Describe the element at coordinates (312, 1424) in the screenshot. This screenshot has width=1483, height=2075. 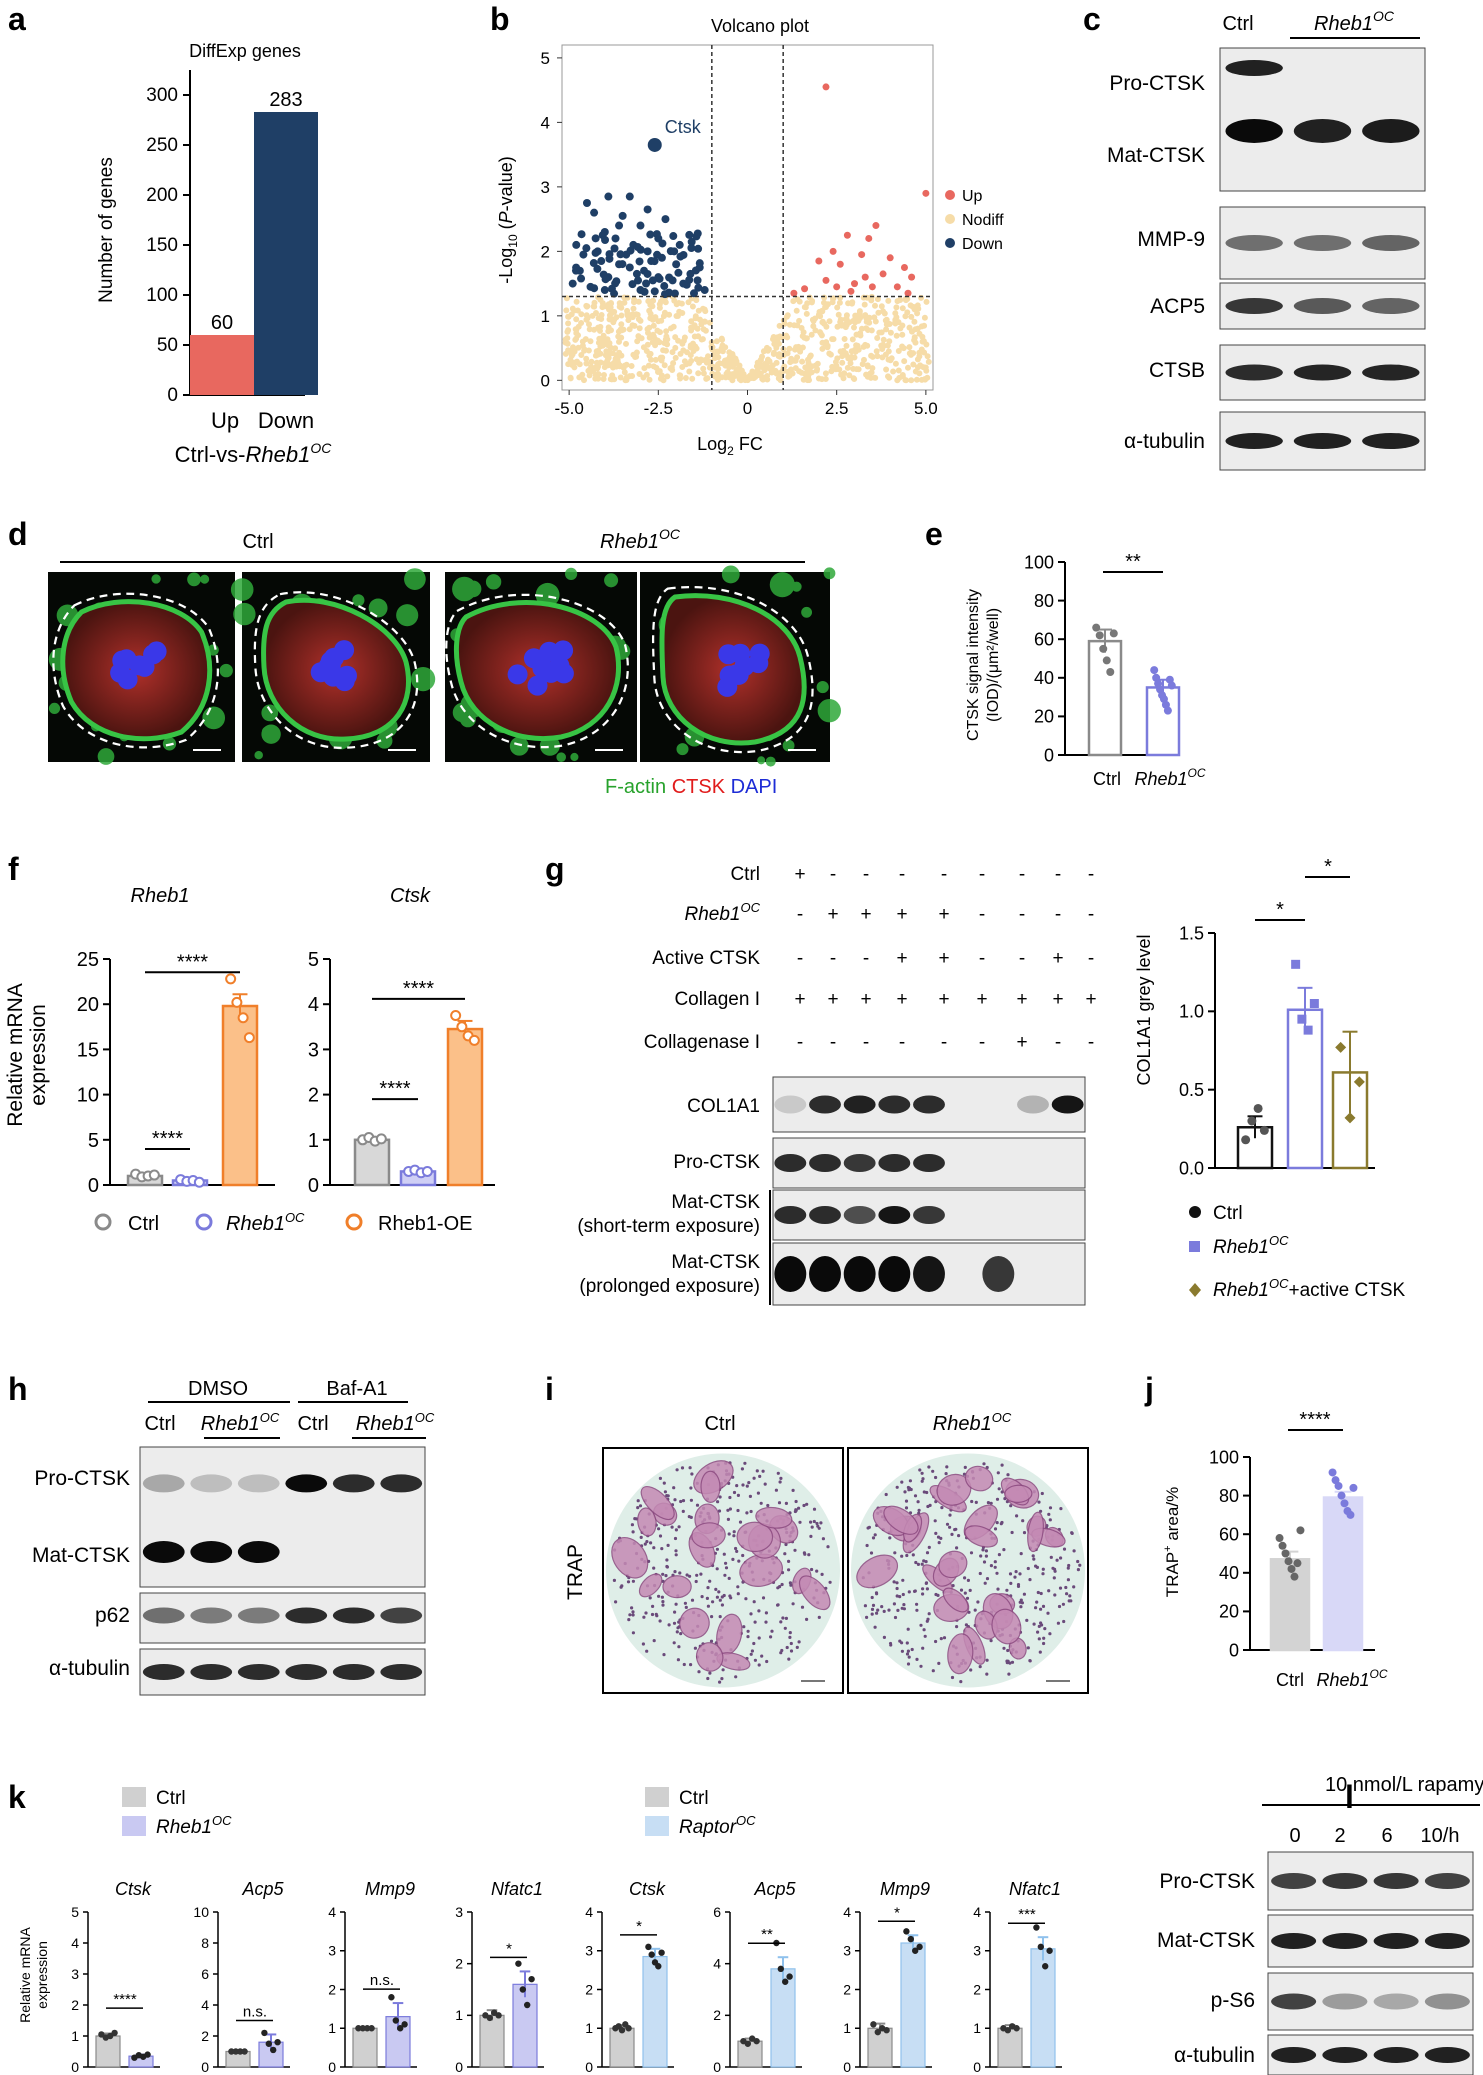
I see `panel-h-lane-ctrl-2: Ctrl` at that location.